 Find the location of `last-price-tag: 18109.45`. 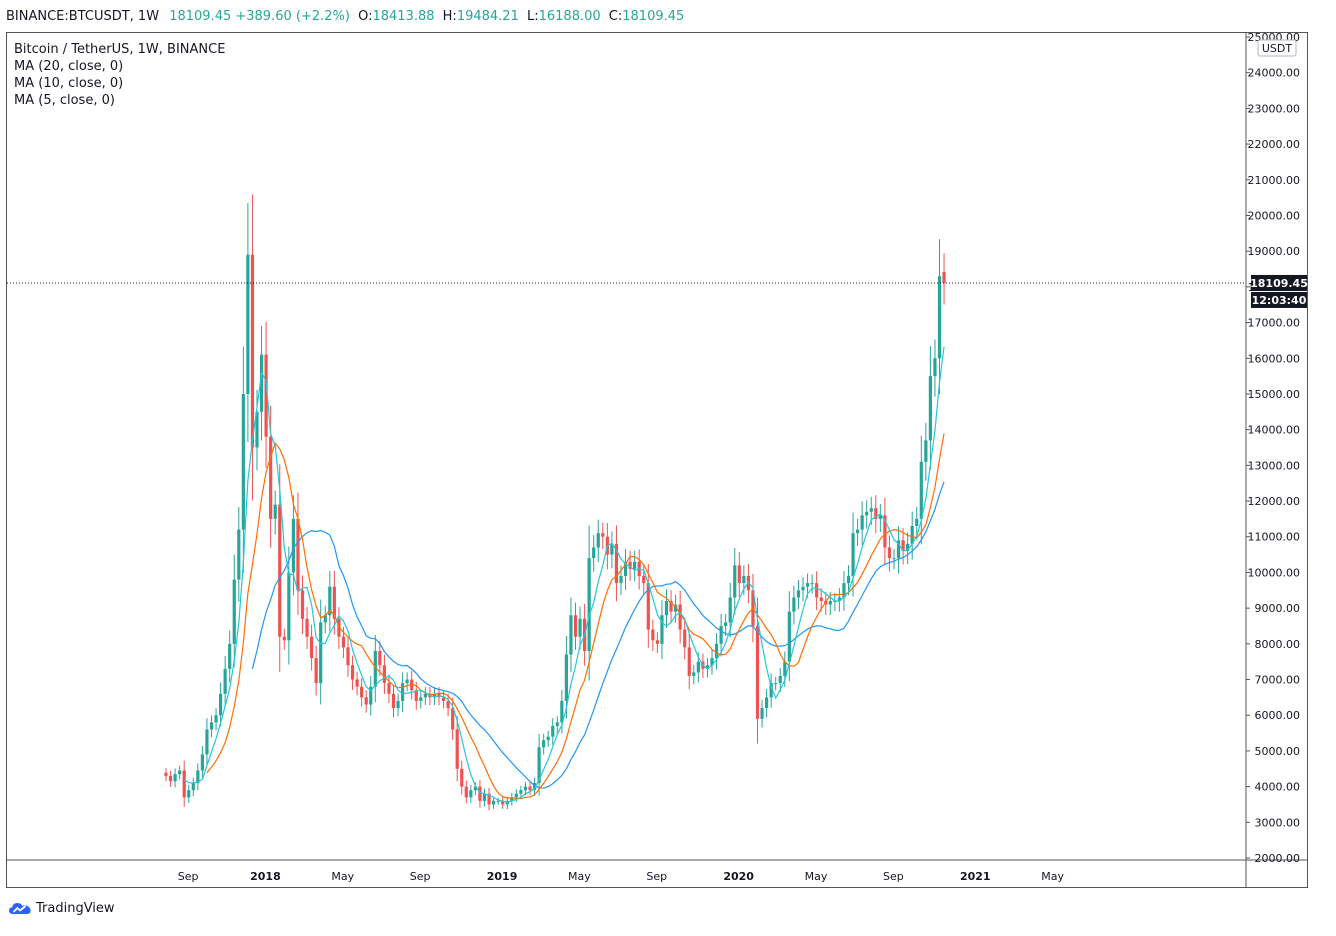

last-price-tag: 18109.45 is located at coordinates (1279, 282).